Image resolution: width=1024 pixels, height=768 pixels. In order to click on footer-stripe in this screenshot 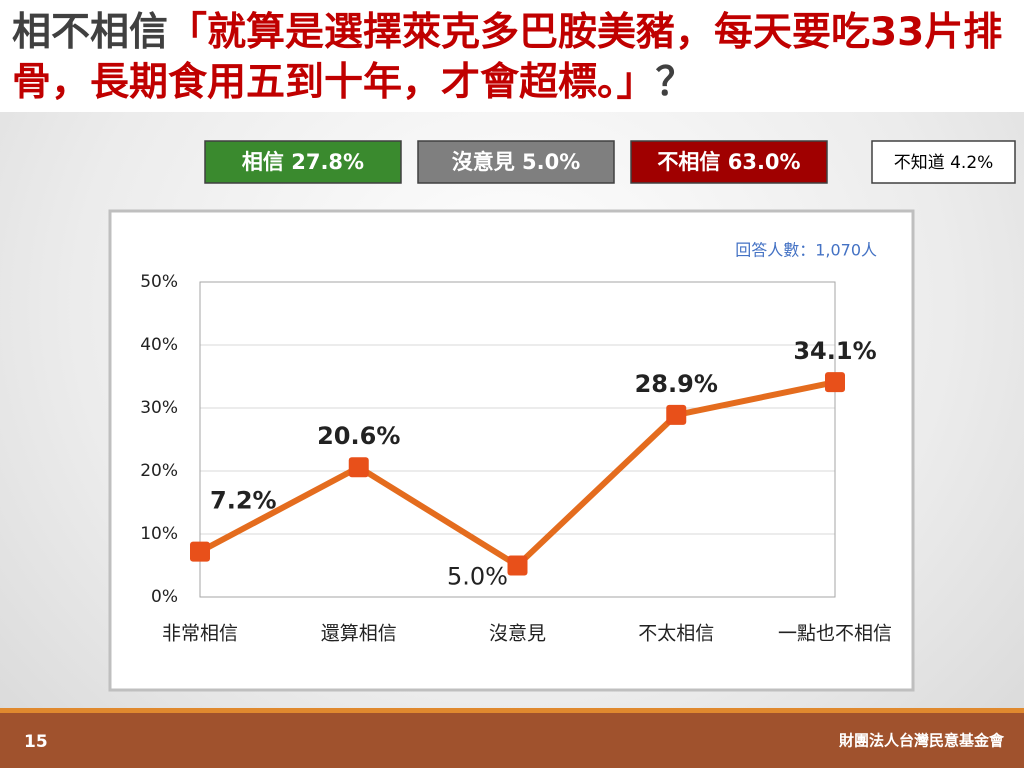, I will do `click(512, 710)`.